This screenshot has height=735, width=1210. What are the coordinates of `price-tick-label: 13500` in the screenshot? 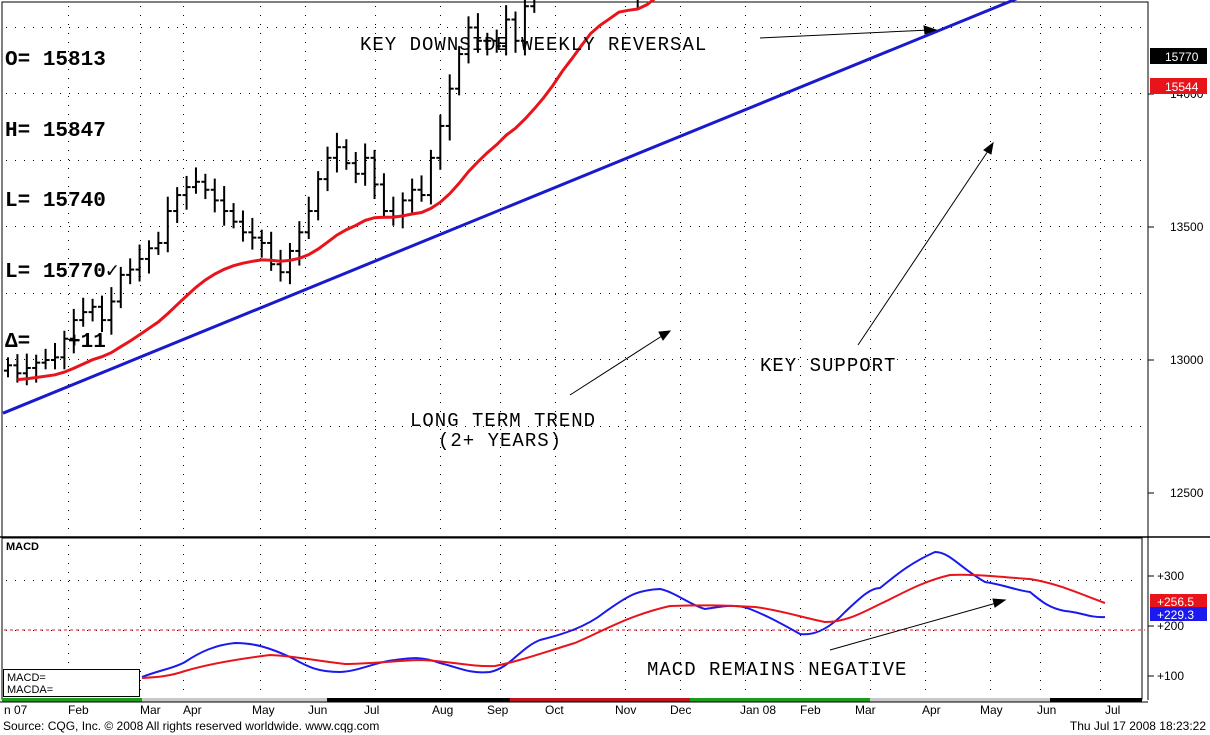 It's located at (1187, 227).